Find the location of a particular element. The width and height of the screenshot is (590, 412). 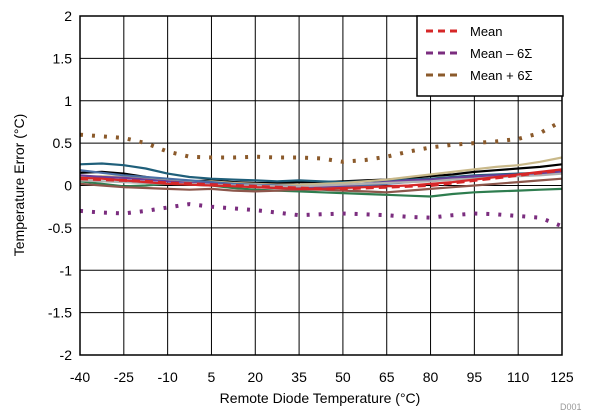

x-tick-label: 125 is located at coordinates (562, 377).